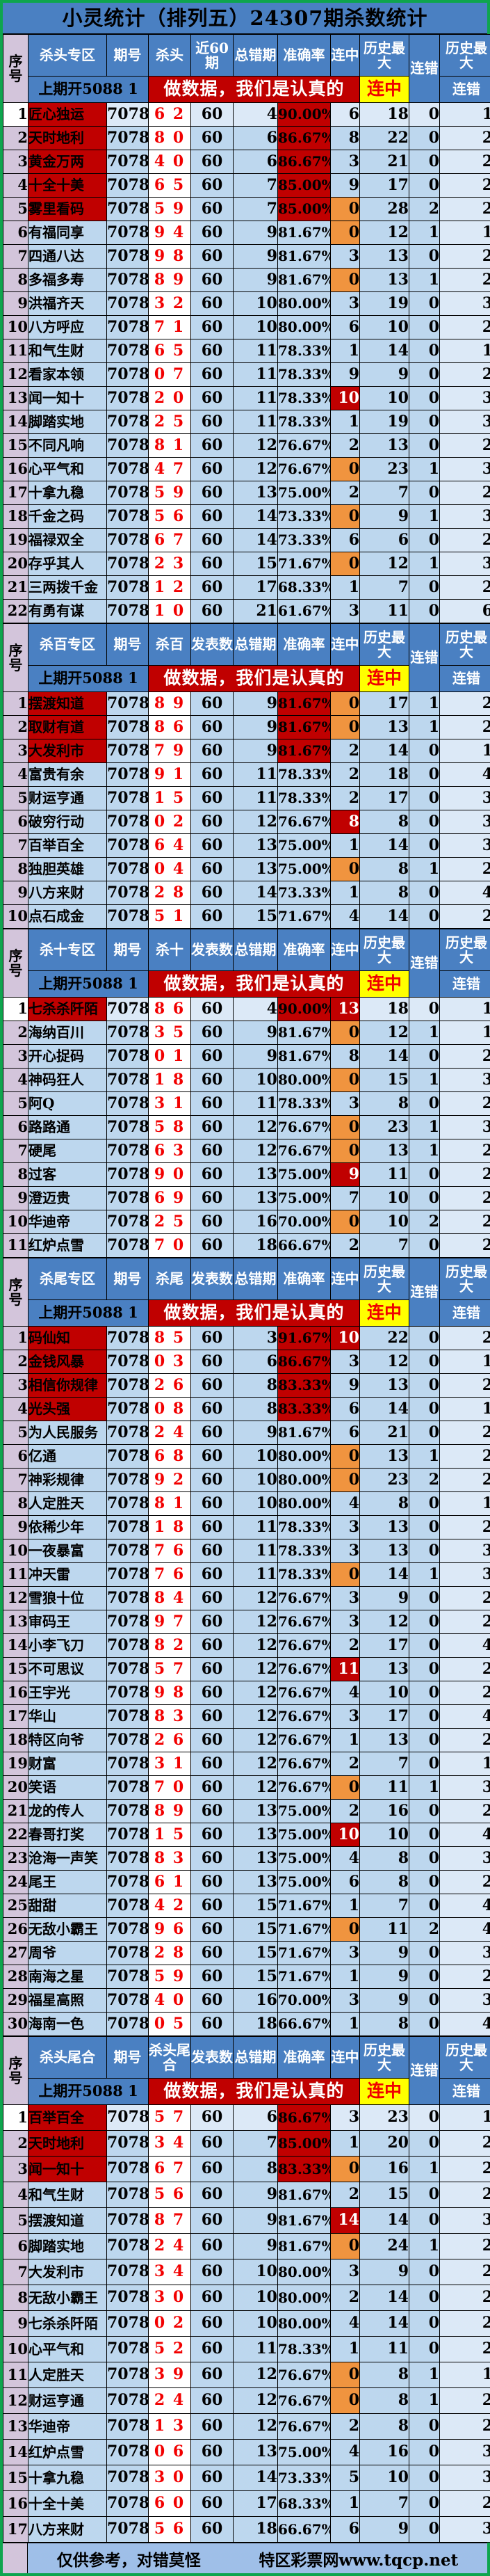 The height and width of the screenshot is (2576, 490). I want to click on cell-total-errors: 8, so click(256, 1386).